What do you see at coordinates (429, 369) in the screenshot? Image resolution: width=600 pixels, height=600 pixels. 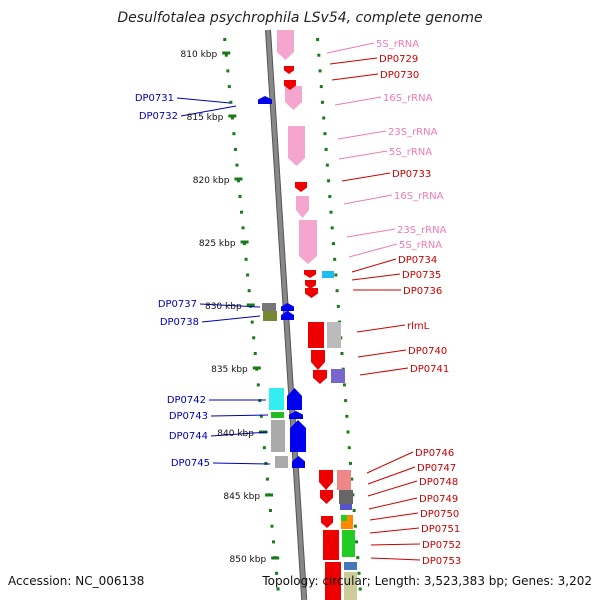 I see `gene-label-dp0741: DP0741` at bounding box center [429, 369].